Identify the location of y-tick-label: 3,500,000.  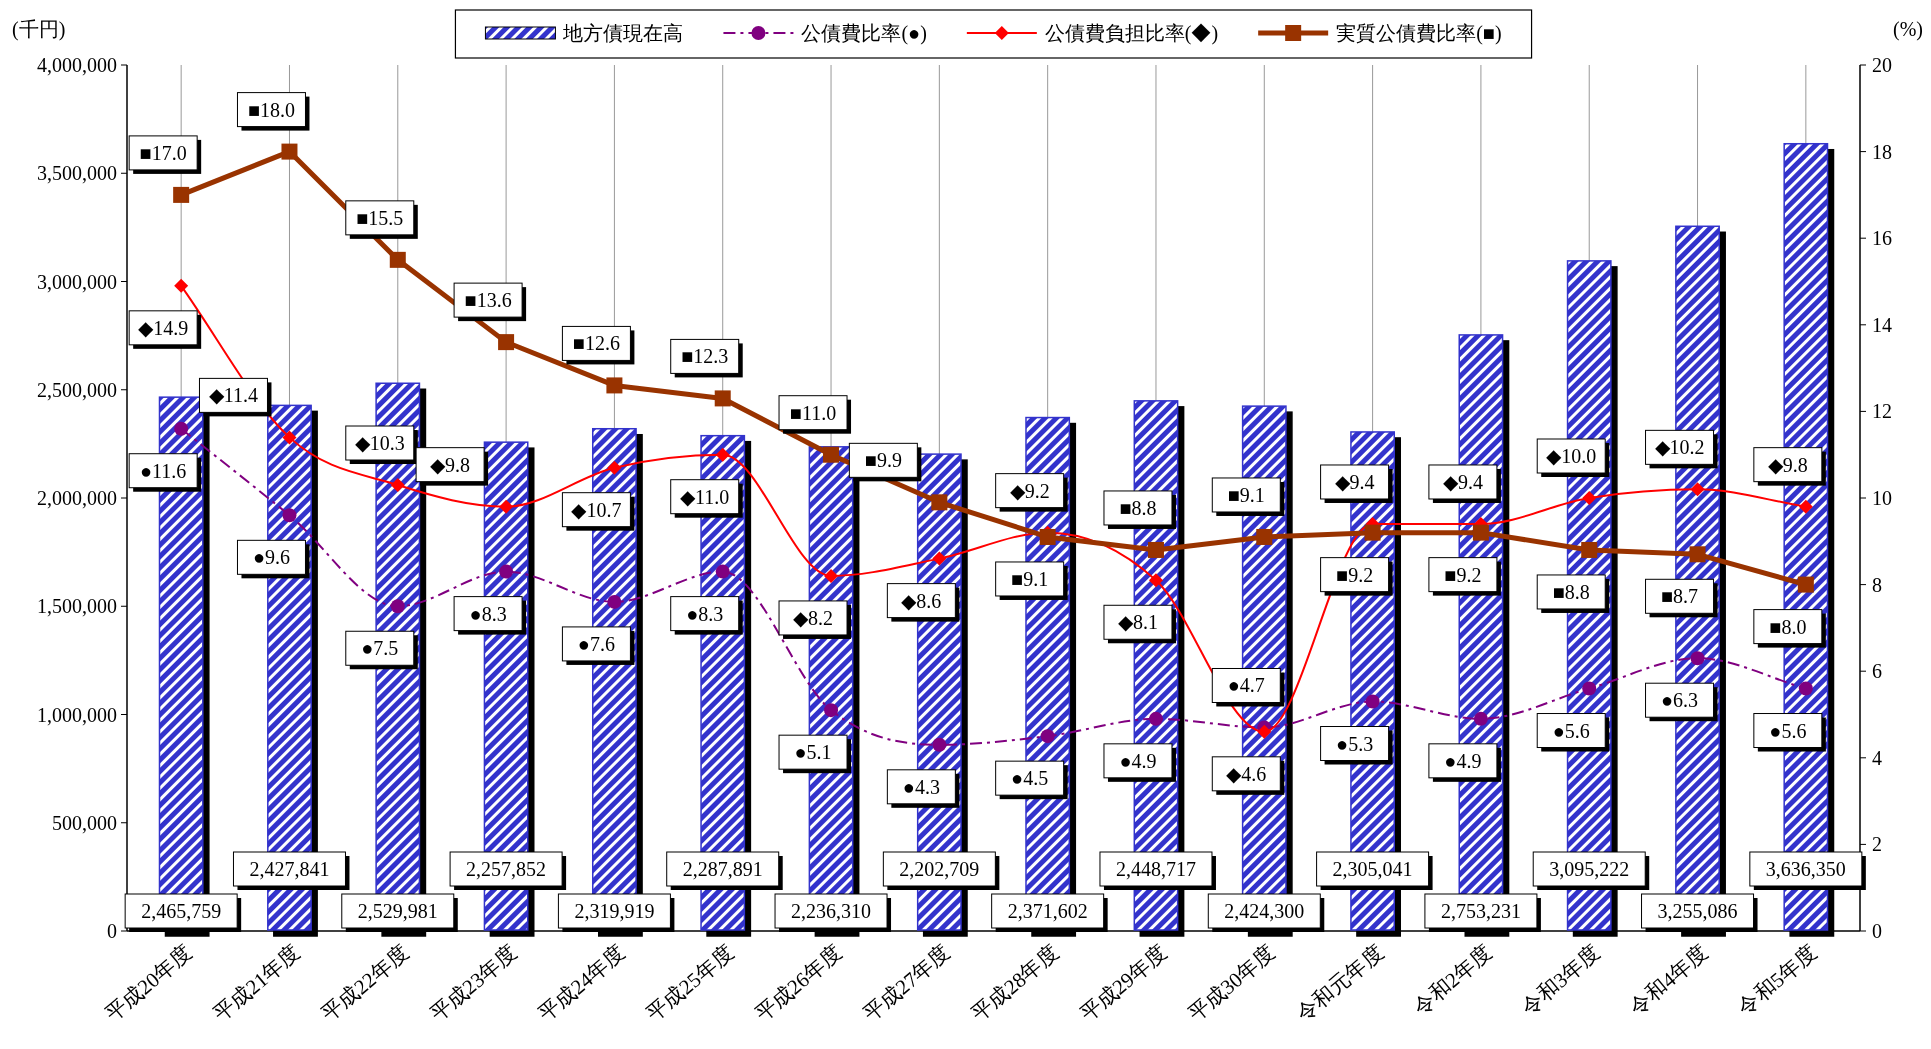
(77, 173).